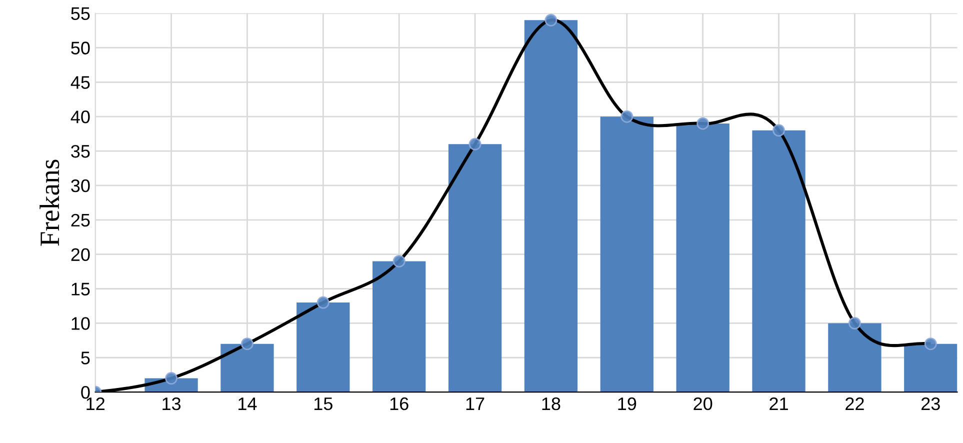  I want to click on y-tick-label: 5, so click(85, 358).